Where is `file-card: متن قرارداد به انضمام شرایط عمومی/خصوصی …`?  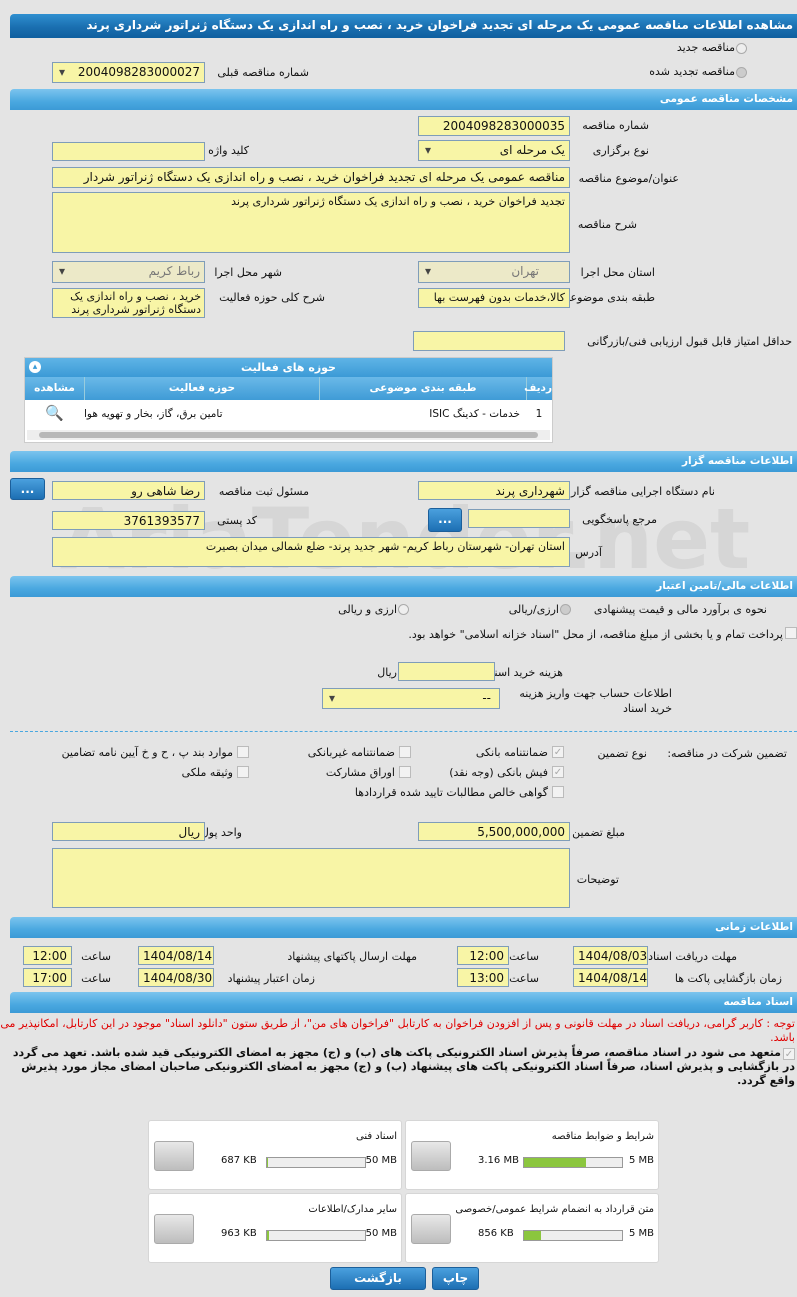 file-card: متن قرارداد به انضمام شرایط عمومی/خصوصی … is located at coordinates (532, 1228).